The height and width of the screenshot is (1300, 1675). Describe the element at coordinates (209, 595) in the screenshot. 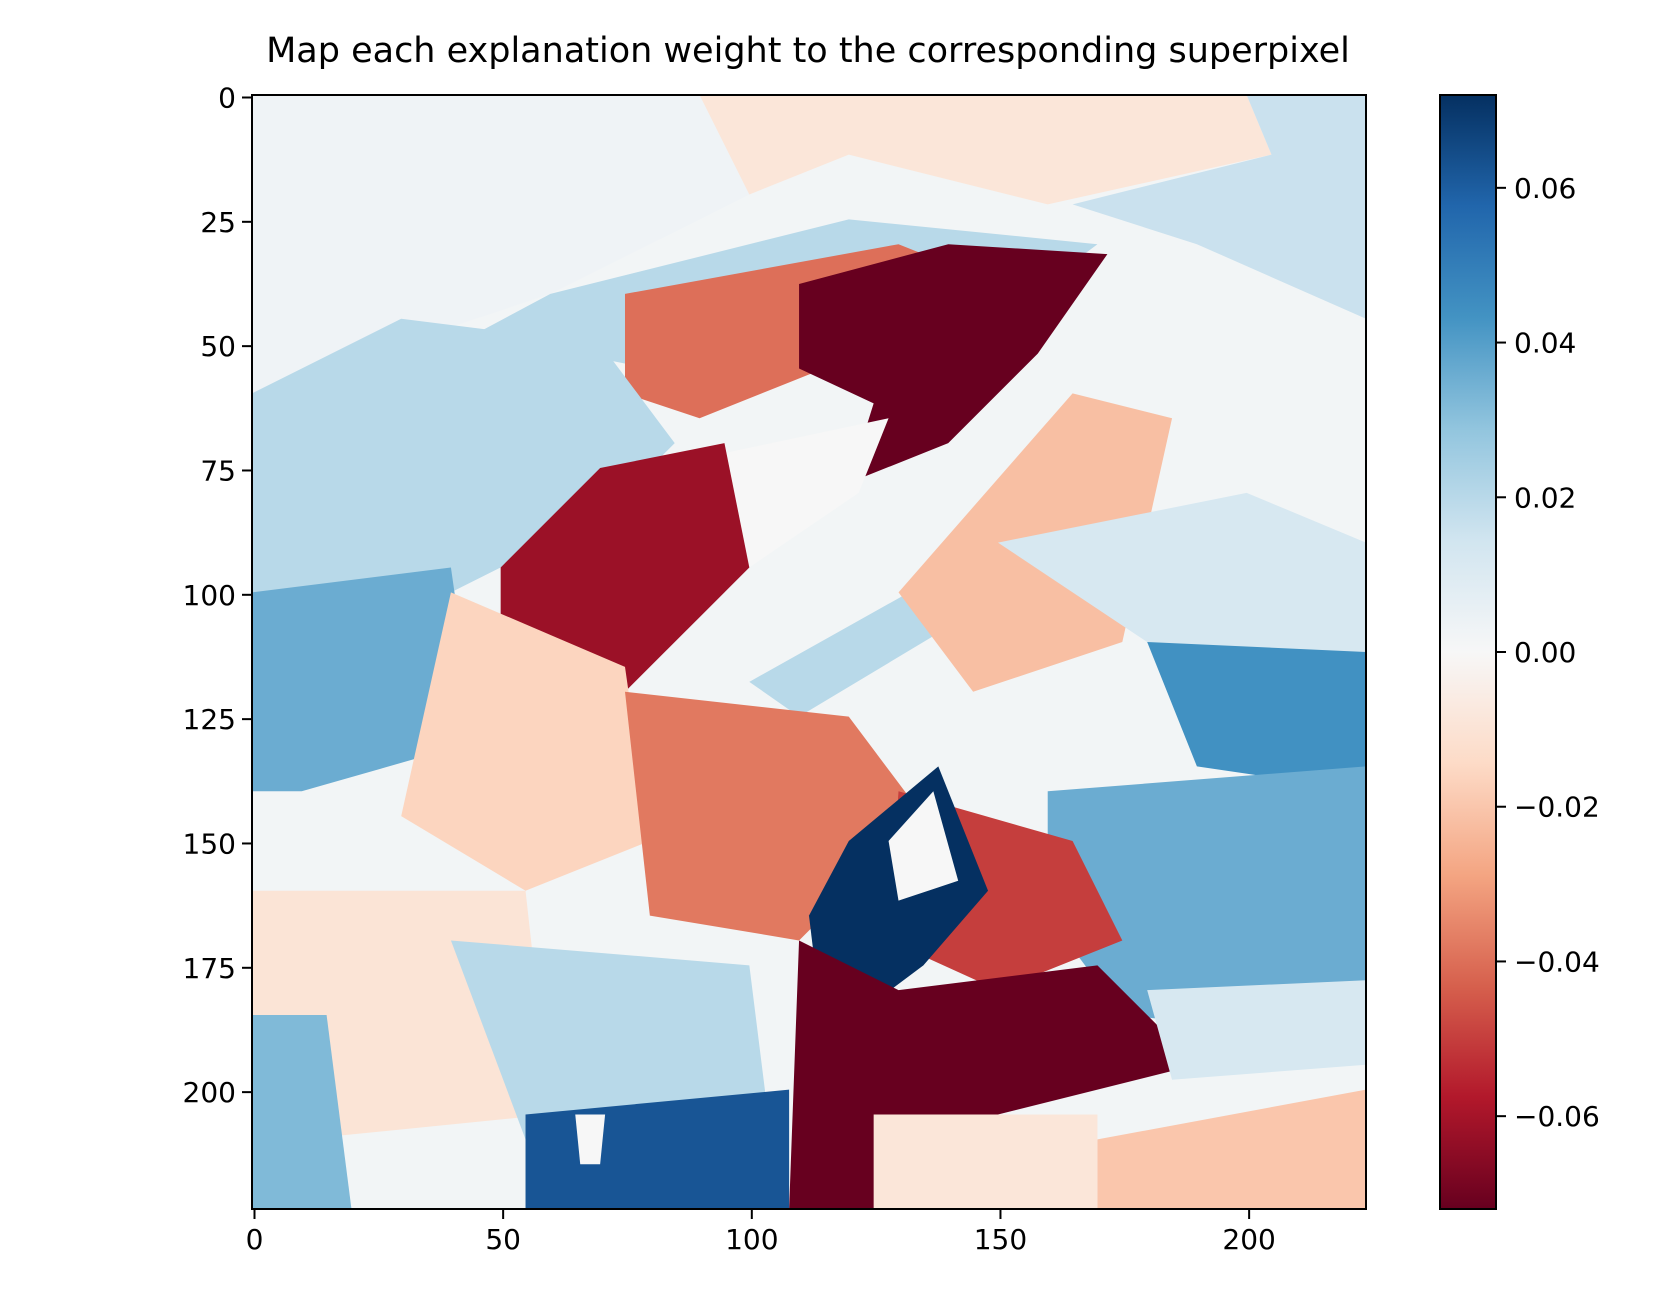

I see `y-tick-label: 100` at that location.